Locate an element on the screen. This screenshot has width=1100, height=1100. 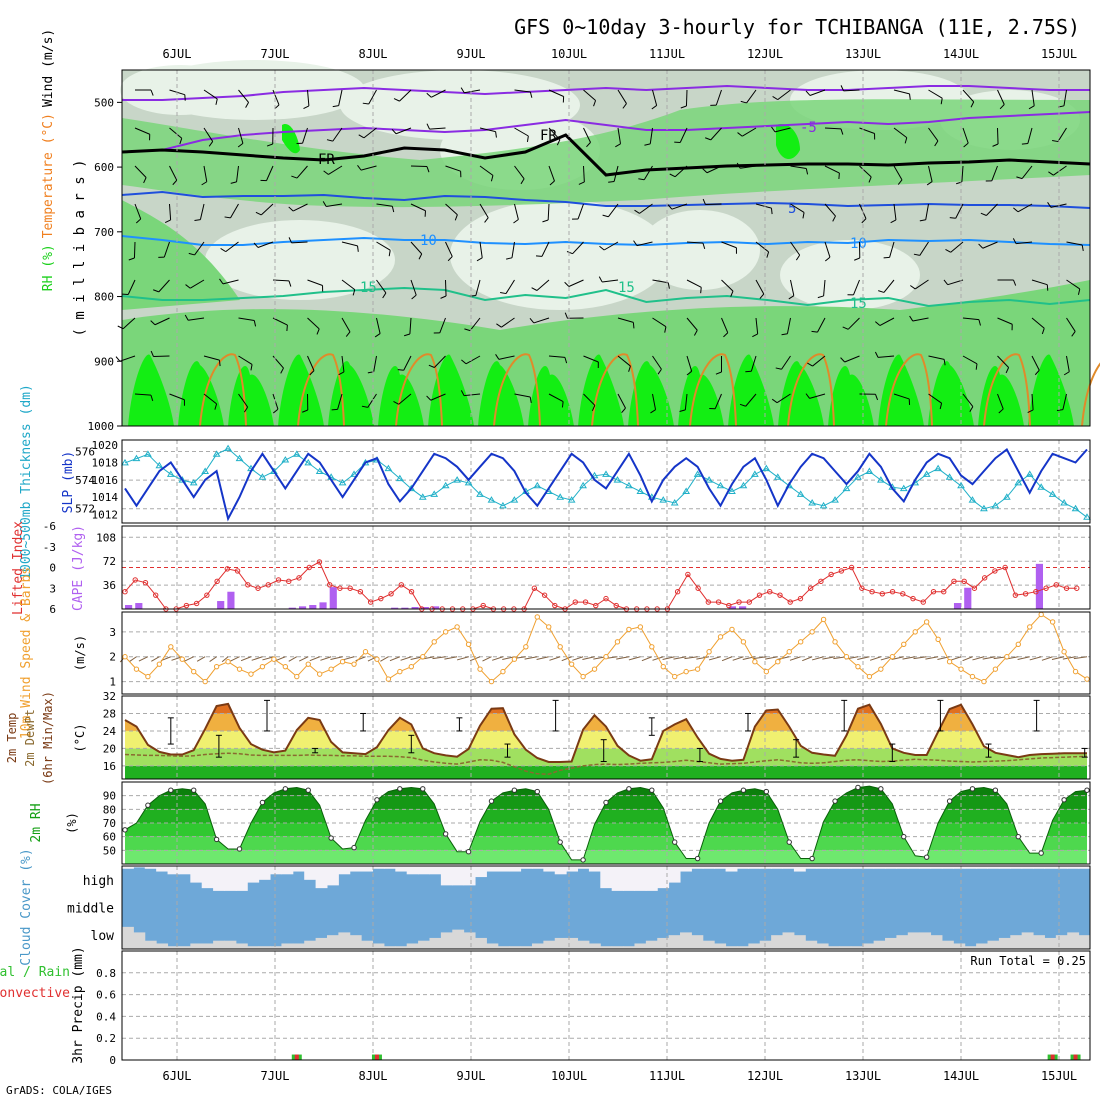
cape-bar is located at coordinates (323, 605).